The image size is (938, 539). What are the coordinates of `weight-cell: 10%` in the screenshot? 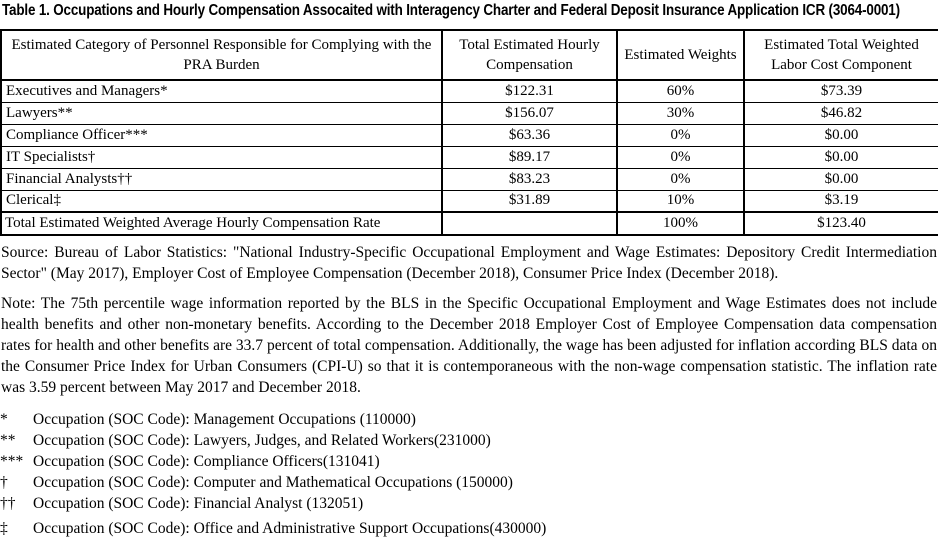 It's located at (680, 201).